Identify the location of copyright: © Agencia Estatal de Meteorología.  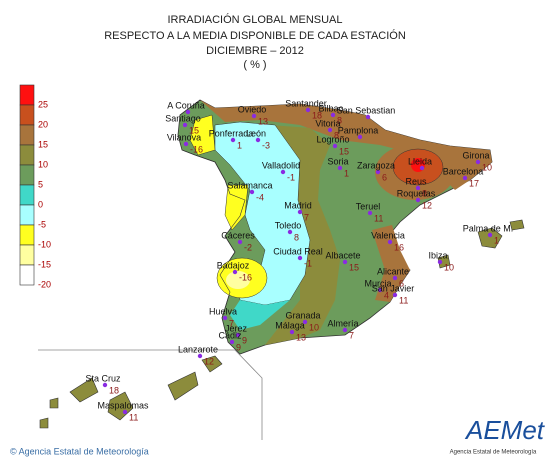
(79, 451).